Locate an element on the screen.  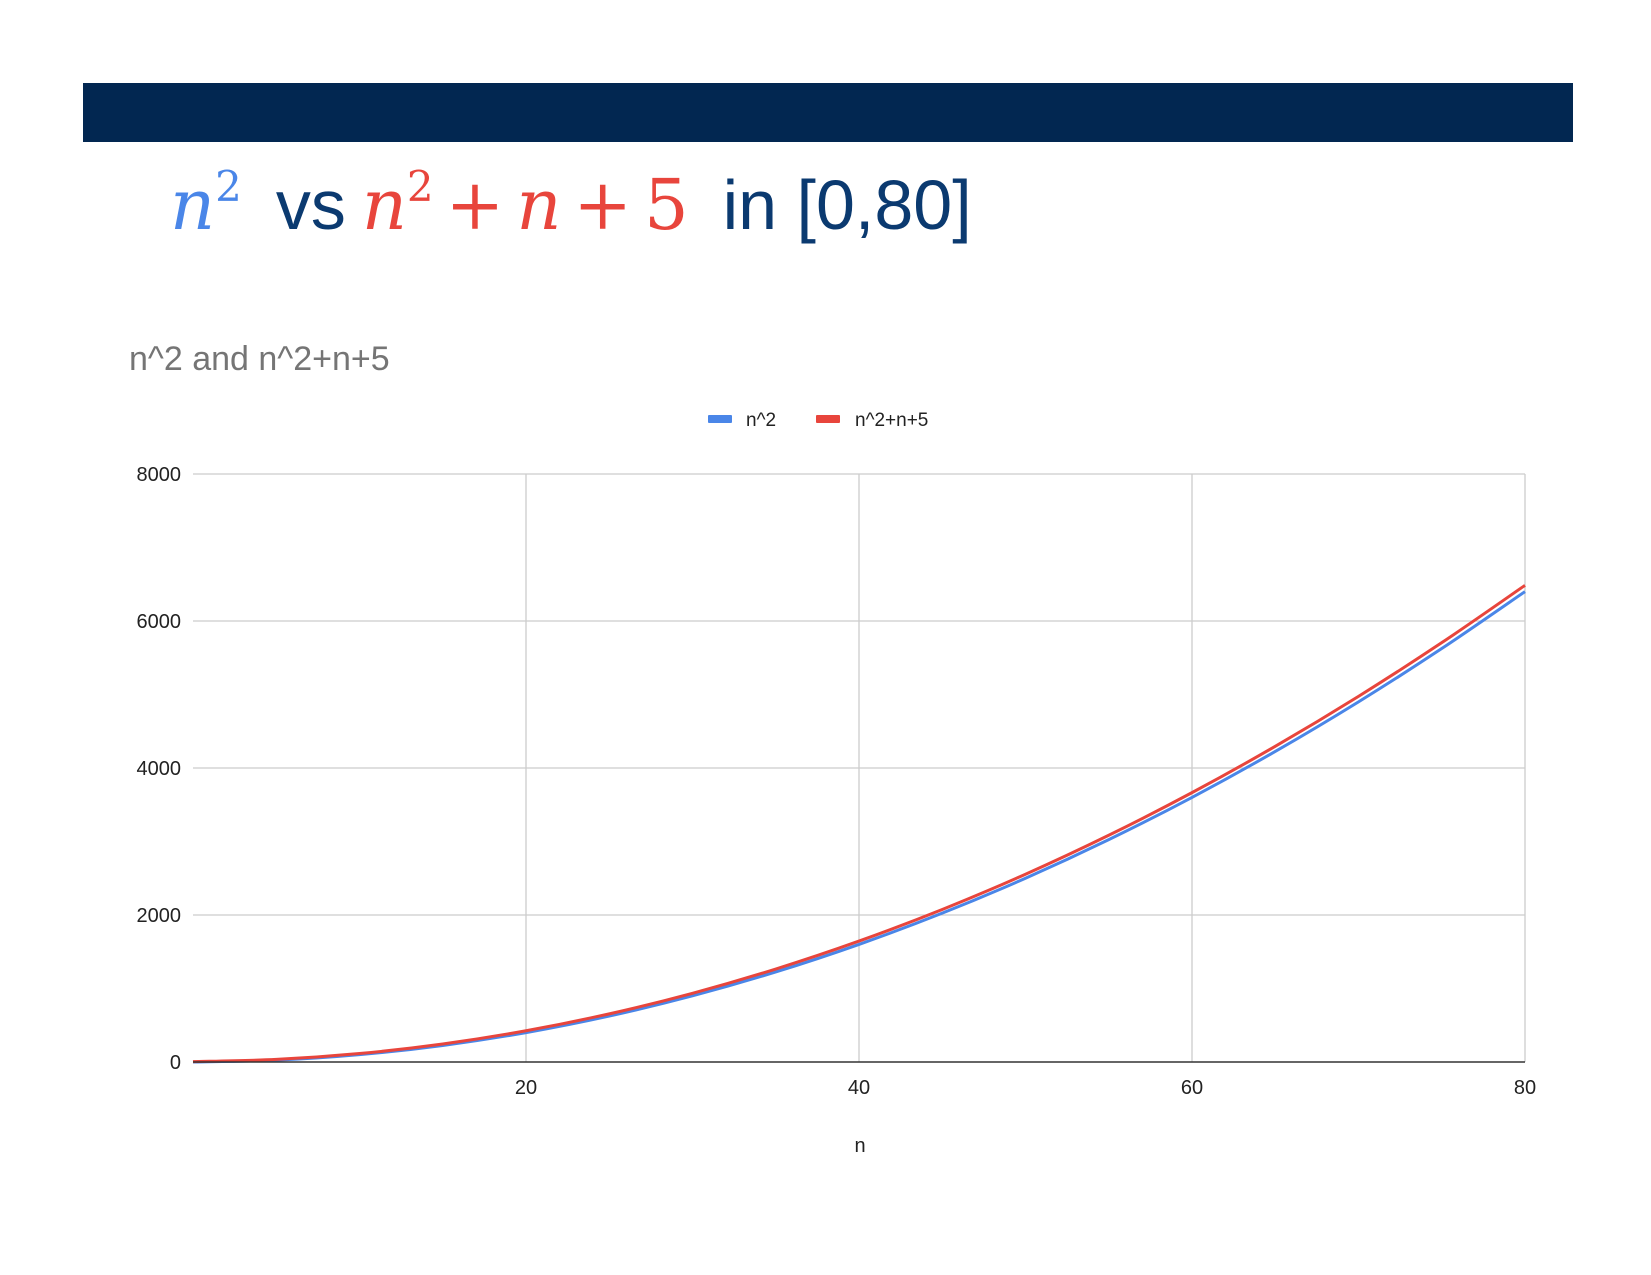
y-tick-label: 4000 is located at coordinates (159, 769).